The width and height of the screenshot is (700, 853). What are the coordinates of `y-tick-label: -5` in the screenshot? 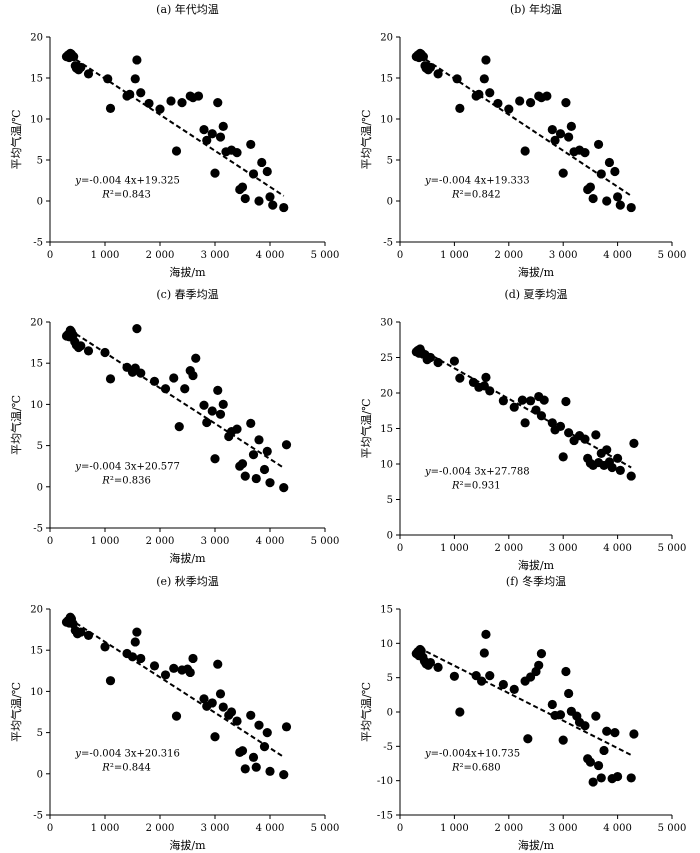 It's located at (38, 529).